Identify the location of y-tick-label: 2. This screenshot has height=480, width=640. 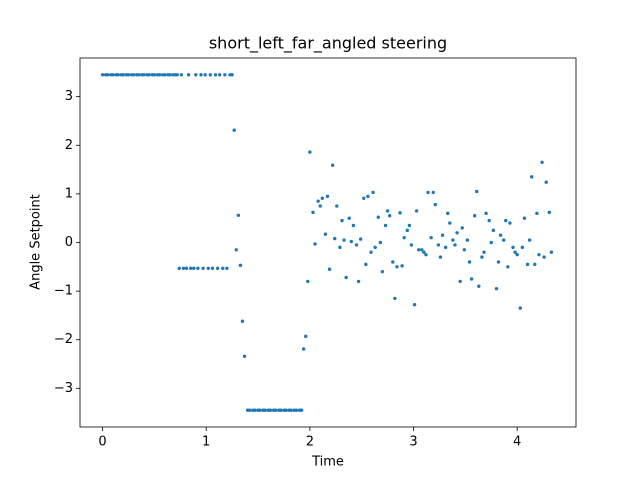
(69, 145).